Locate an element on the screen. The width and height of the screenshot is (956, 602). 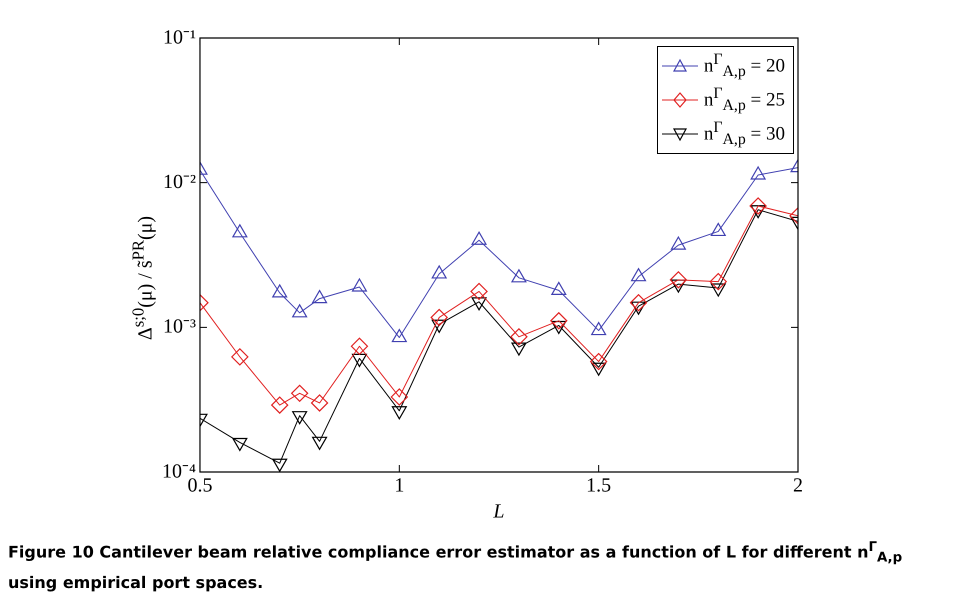
x-axis-title: L is located at coordinates (498, 511).